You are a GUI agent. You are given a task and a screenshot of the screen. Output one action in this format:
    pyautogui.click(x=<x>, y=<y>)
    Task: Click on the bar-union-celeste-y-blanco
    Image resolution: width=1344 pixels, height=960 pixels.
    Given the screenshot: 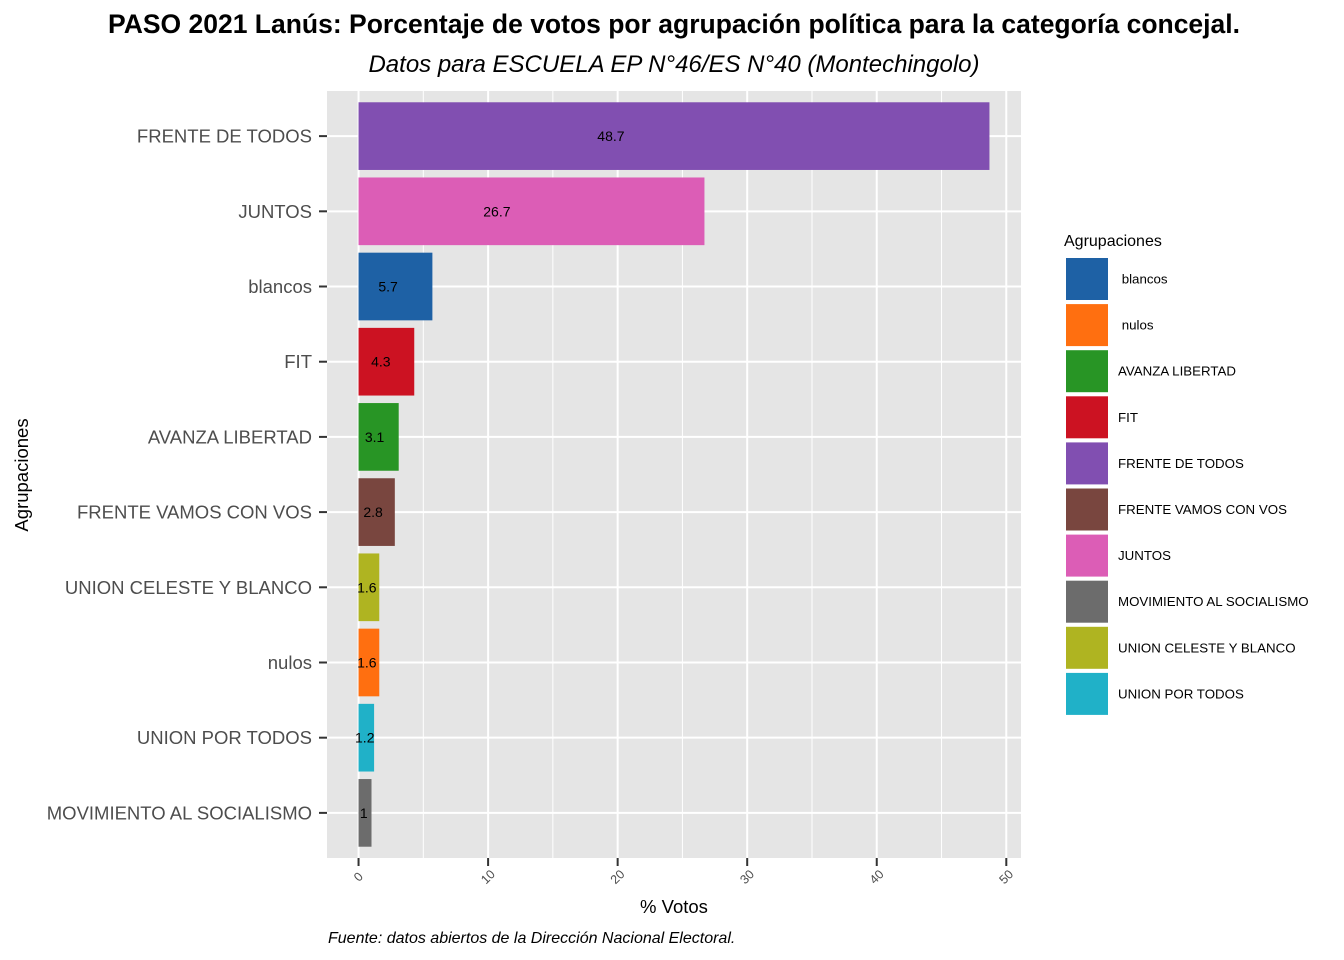 What is the action you would take?
    pyautogui.click(x=369, y=587)
    